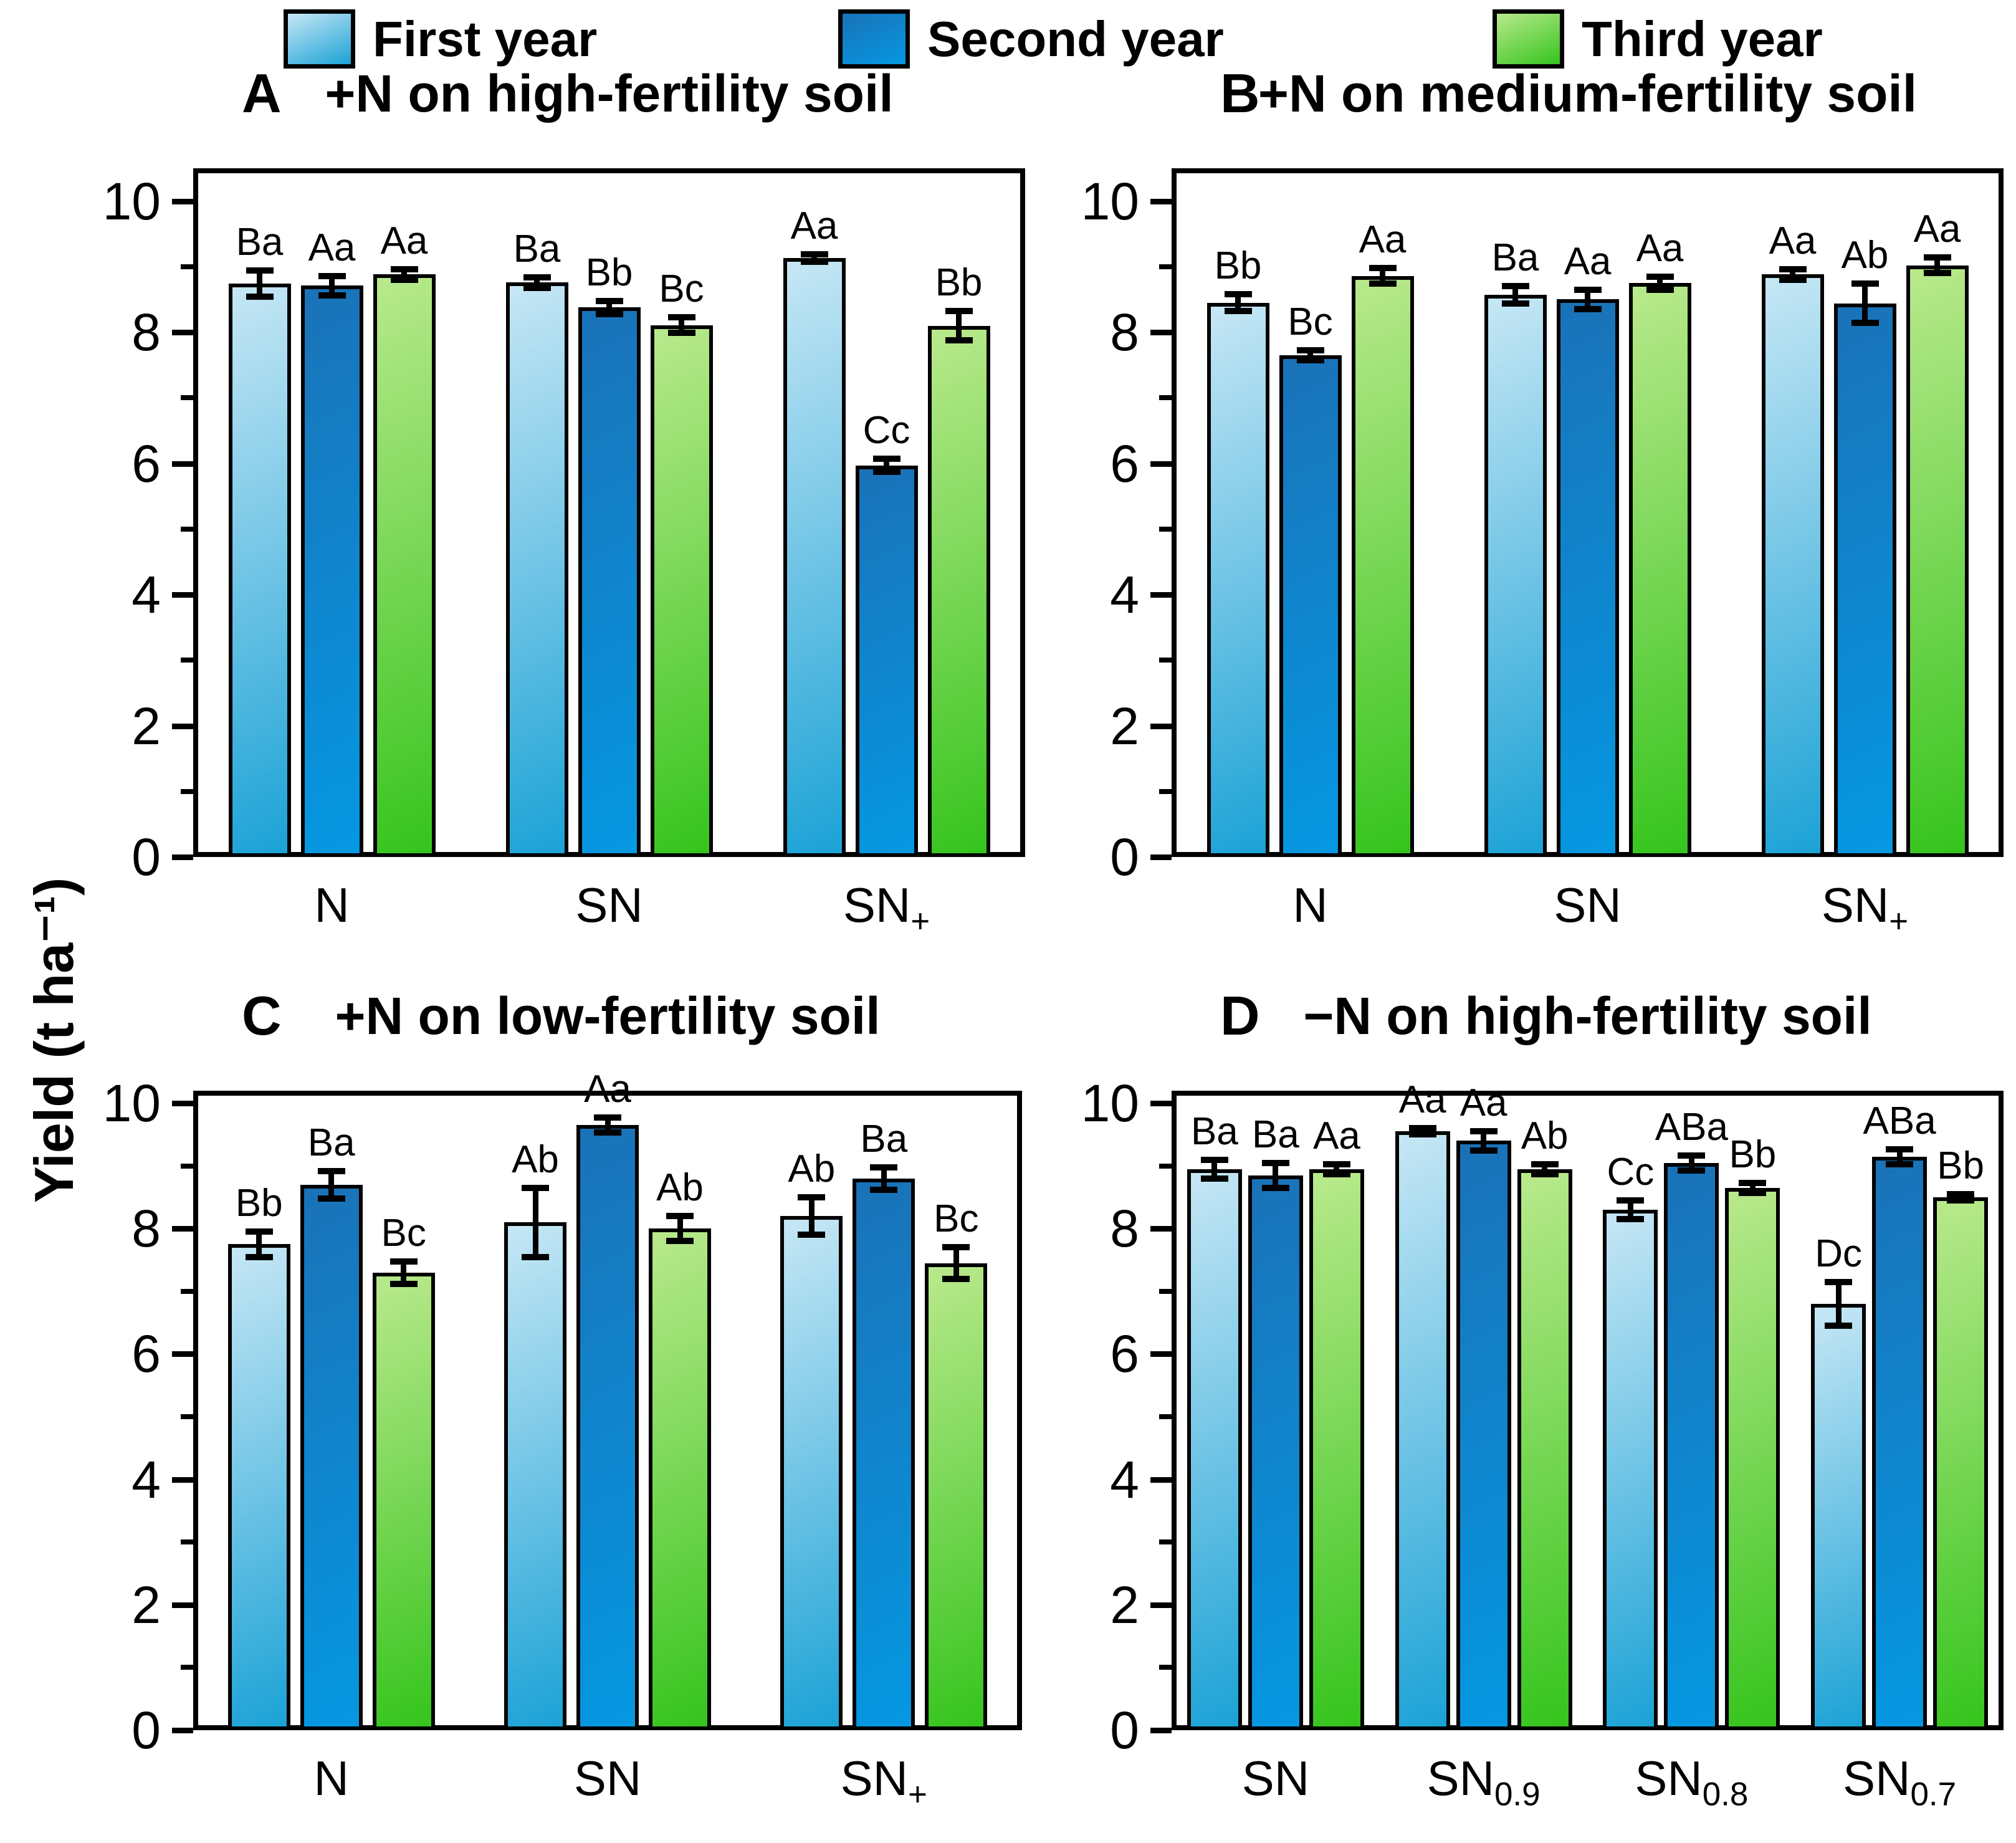 The height and width of the screenshot is (1843, 2016). What do you see at coordinates (146, 1479) in the screenshot?
I see `y-tick-label: 4` at bounding box center [146, 1479].